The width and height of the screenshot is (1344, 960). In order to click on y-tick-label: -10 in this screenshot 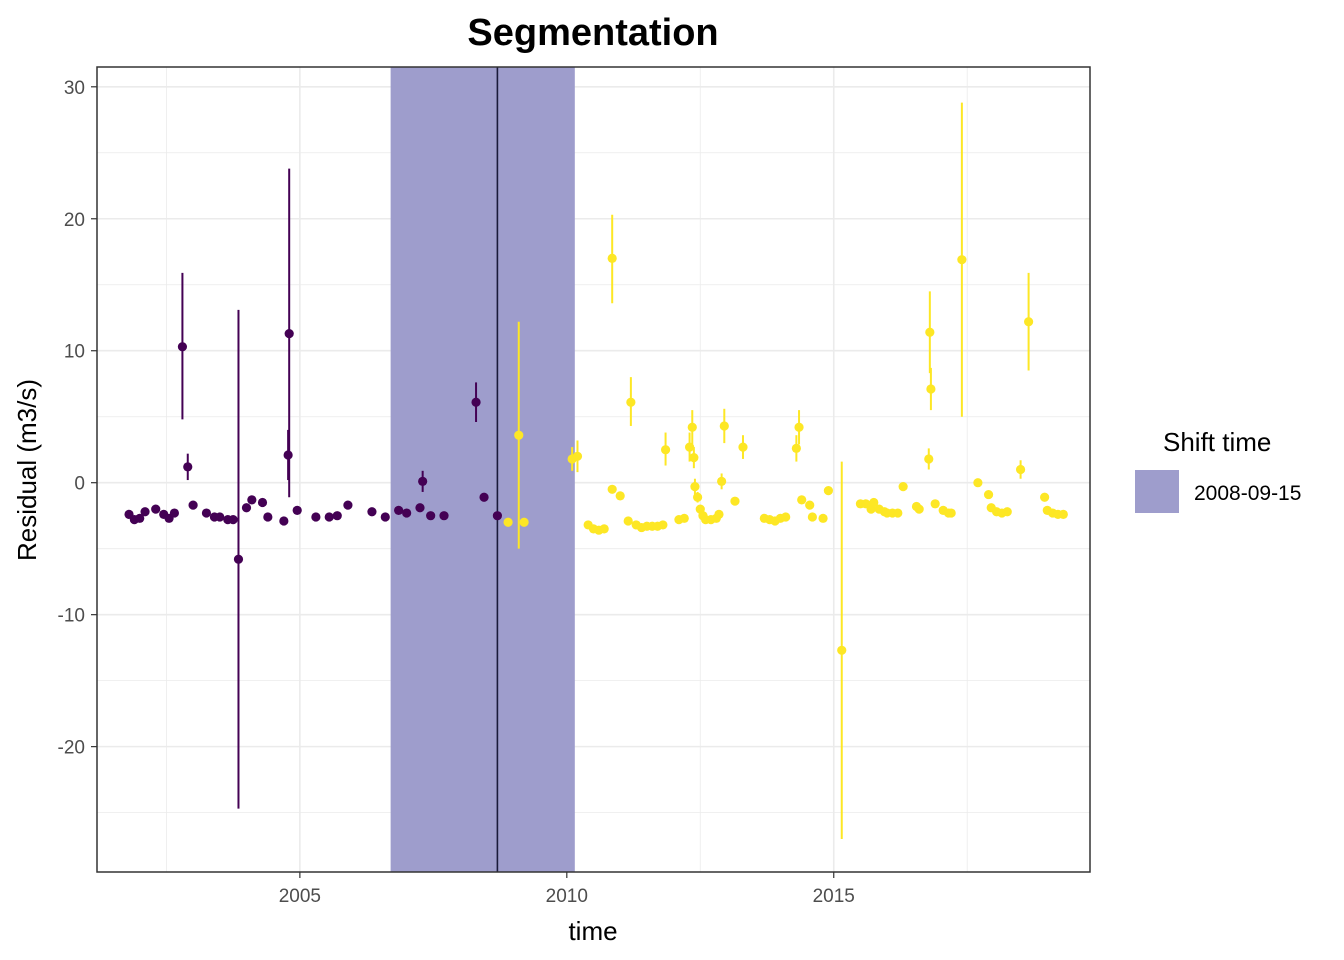, I will do `click(71, 616)`.